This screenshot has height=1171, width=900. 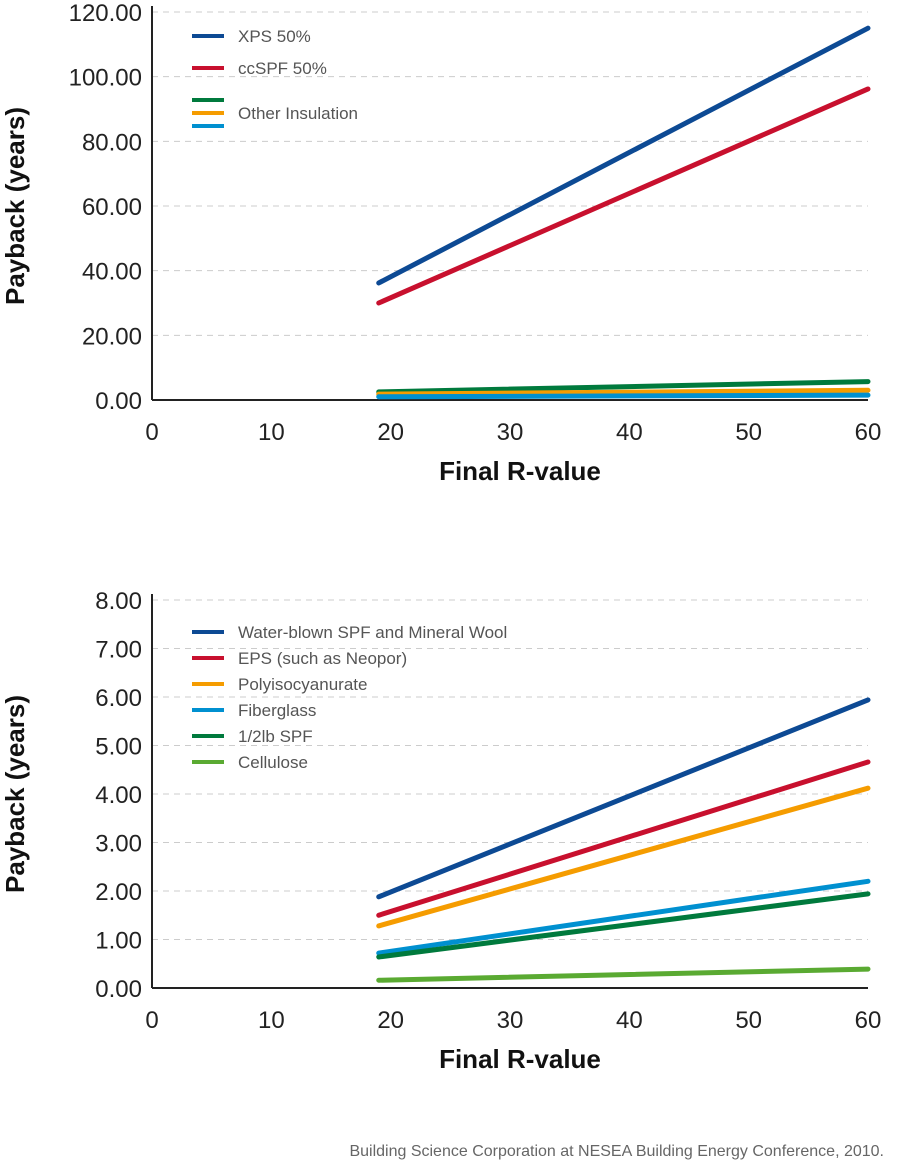 I want to click on y-tick-label: 3.00, so click(x=118, y=844).